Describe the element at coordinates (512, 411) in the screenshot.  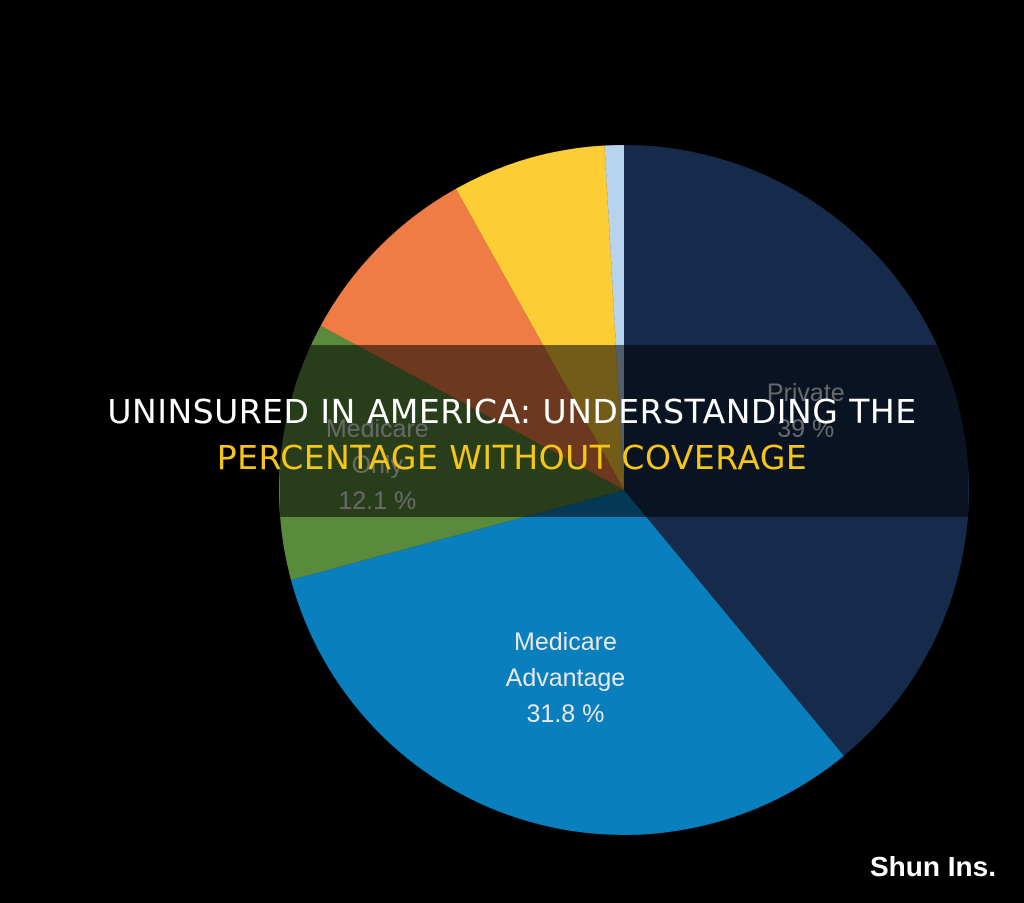
I see `title-line: UNINSURED IN AMERICA: UNDERSTANDING THE` at that location.